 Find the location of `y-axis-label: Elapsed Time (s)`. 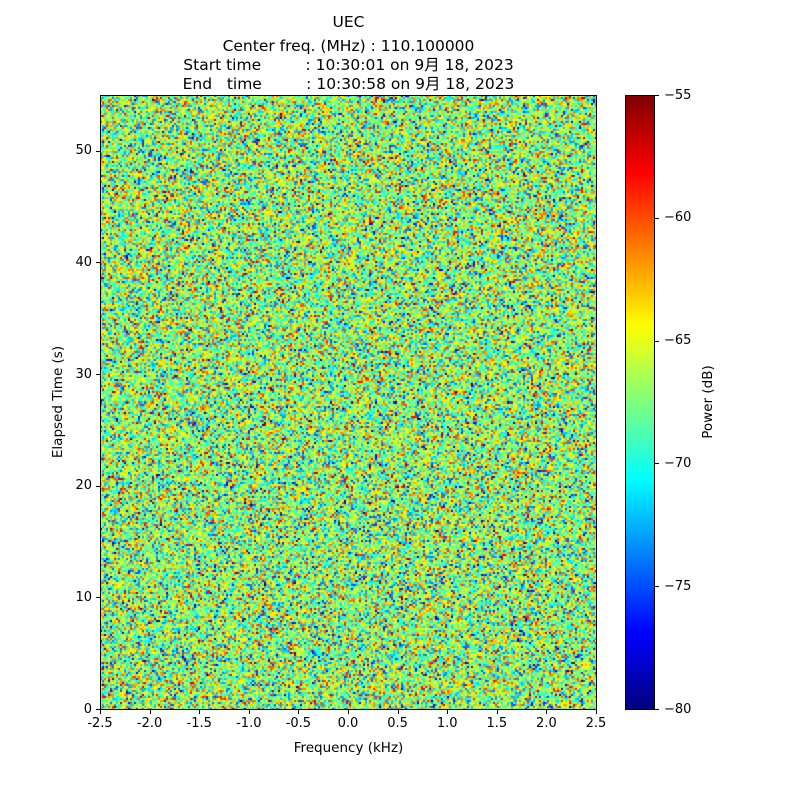

y-axis-label: Elapsed Time (s) is located at coordinates (58, 402).